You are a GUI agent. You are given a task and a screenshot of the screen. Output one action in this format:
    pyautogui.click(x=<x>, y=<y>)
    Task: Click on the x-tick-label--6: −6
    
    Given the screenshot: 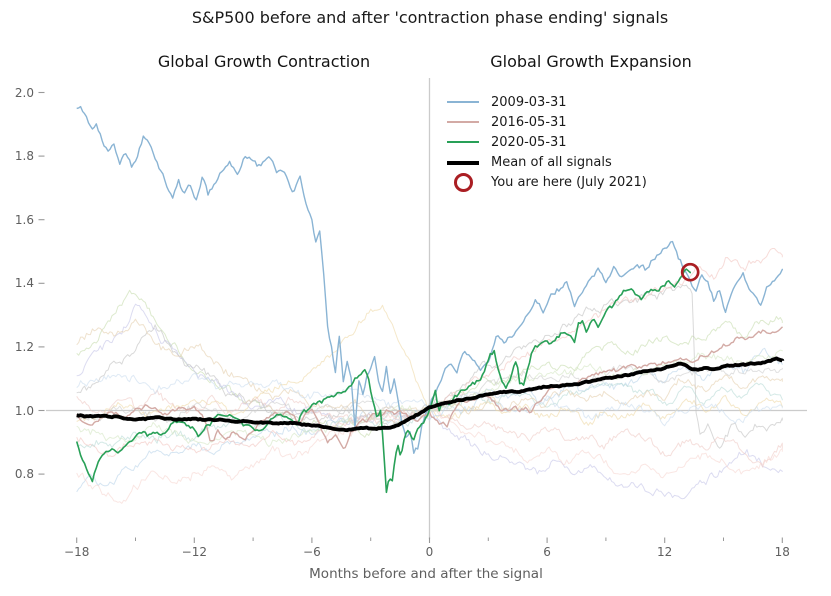 What is the action you would take?
    pyautogui.click(x=312, y=552)
    